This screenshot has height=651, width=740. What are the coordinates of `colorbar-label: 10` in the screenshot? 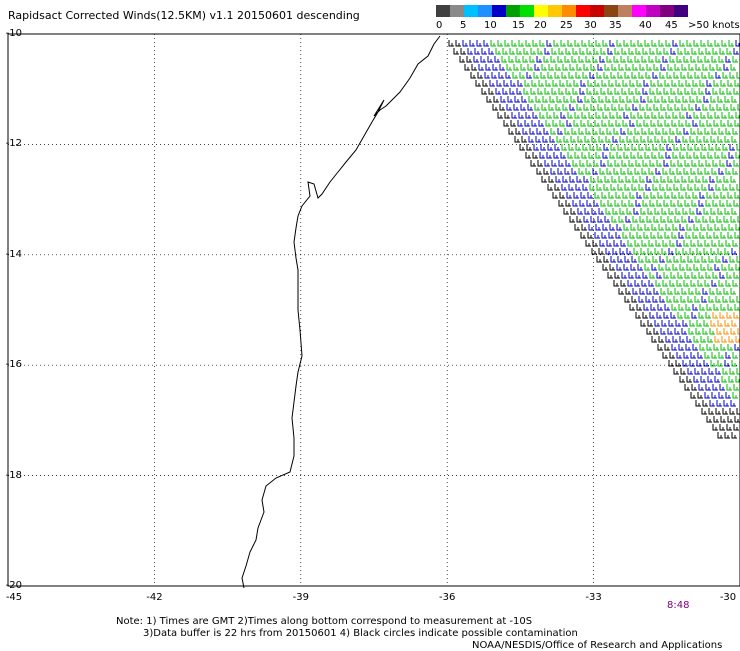 It's located at (490, 25).